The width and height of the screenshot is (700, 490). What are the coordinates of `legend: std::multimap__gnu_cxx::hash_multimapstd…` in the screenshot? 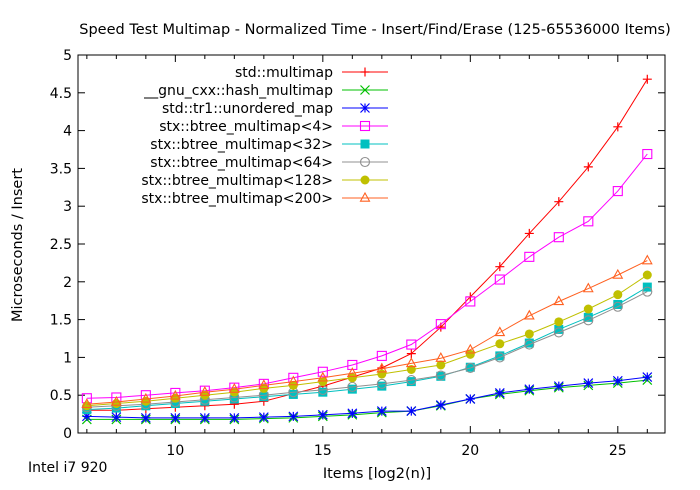 It's located at (264, 136).